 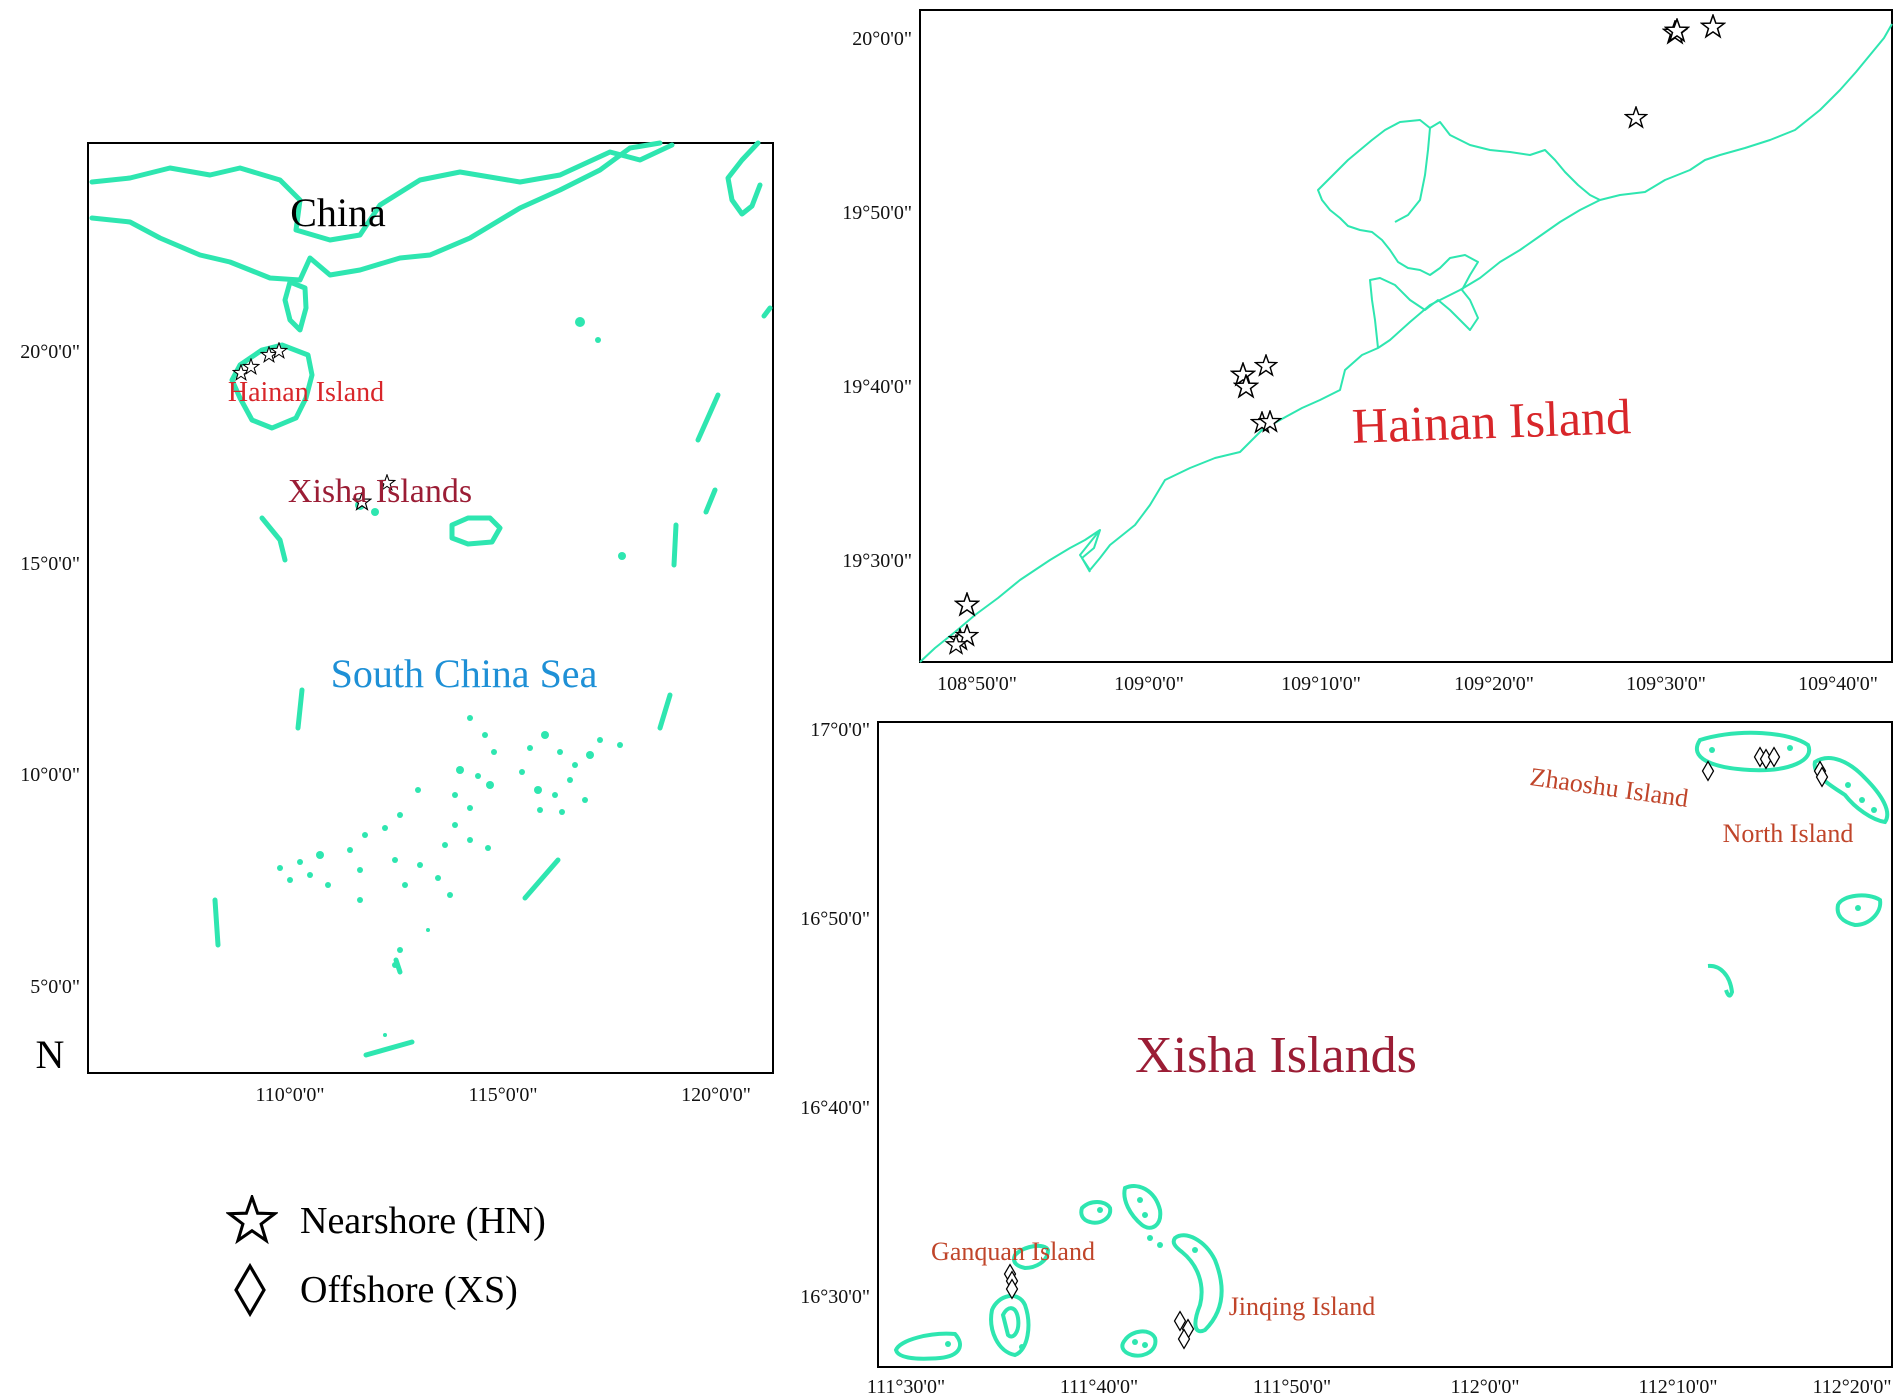 What do you see at coordinates (1099, 1387) in the screenshot?
I see `lon-tick: 111°40'0"` at bounding box center [1099, 1387].